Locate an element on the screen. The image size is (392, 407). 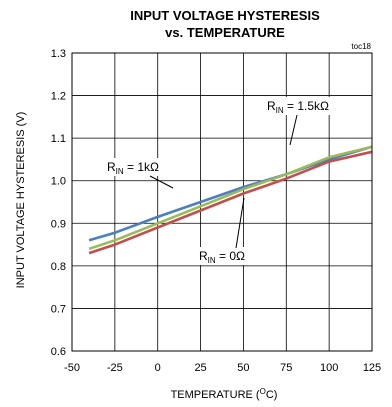
x-tick-label: 0 is located at coordinates (158, 368).